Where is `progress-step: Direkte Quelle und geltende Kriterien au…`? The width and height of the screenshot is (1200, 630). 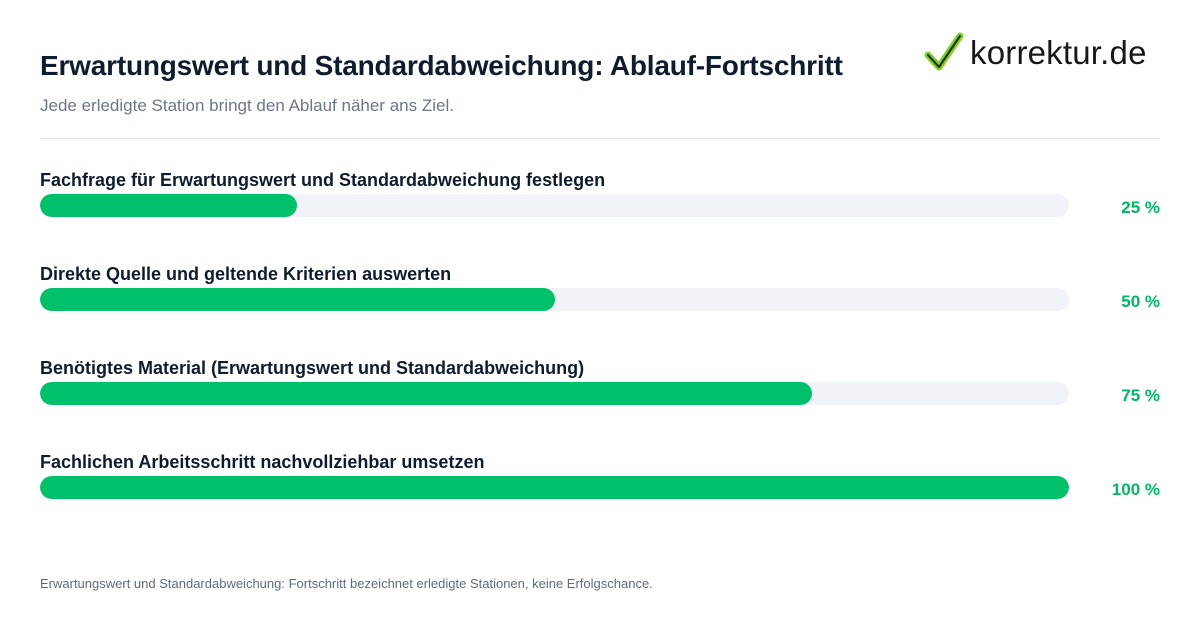
progress-step: Direkte Quelle und geltende Kriterien au… is located at coordinates (600, 294).